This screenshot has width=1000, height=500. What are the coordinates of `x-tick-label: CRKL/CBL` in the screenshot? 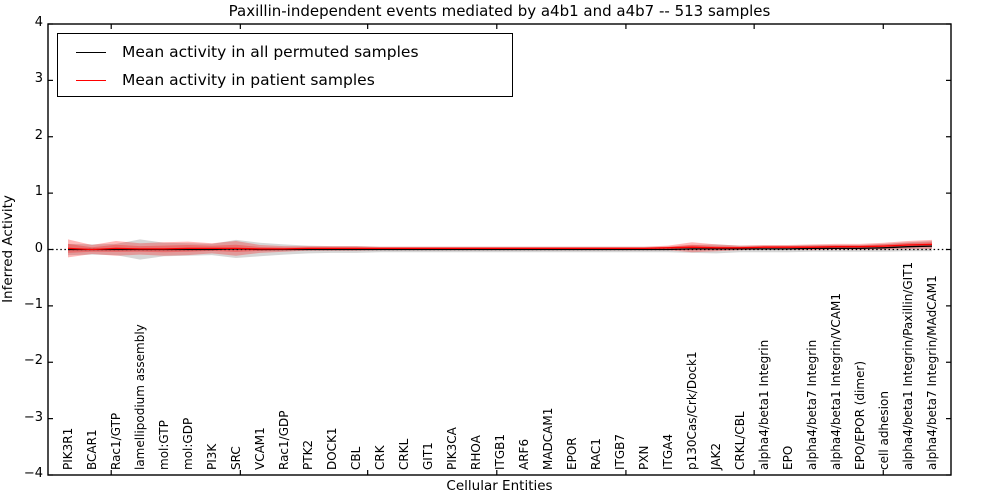 It's located at (740, 440).